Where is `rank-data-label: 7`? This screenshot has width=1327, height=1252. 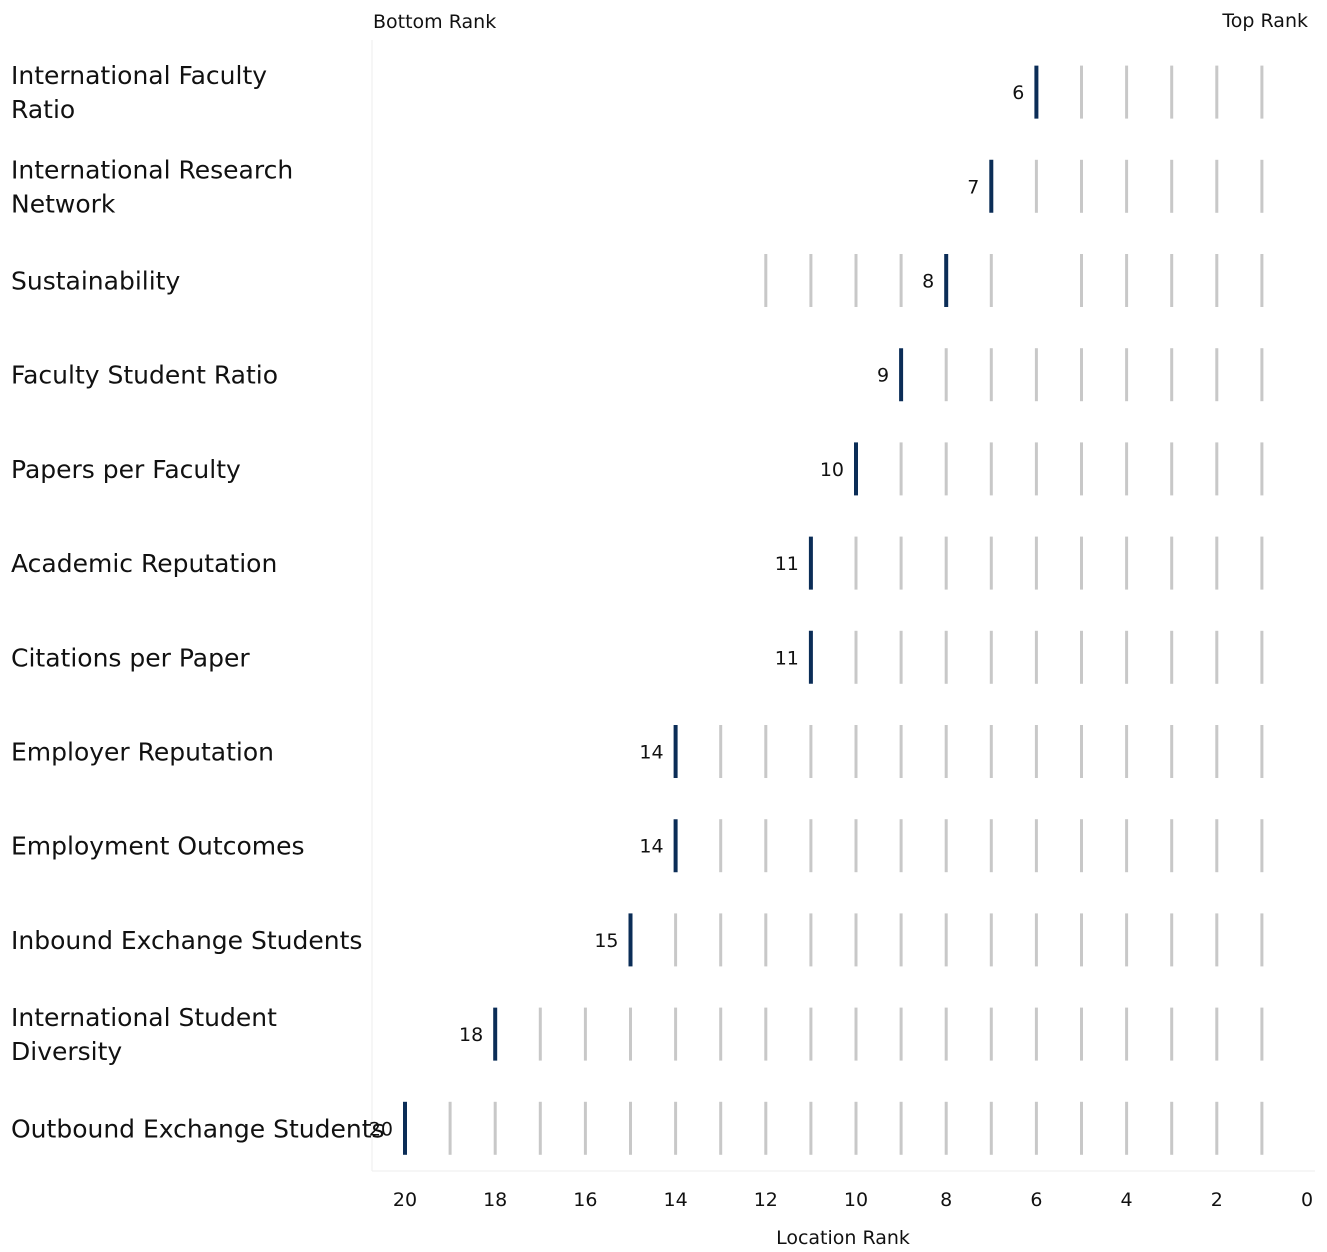
rank-data-label: 7 is located at coordinates (973, 187).